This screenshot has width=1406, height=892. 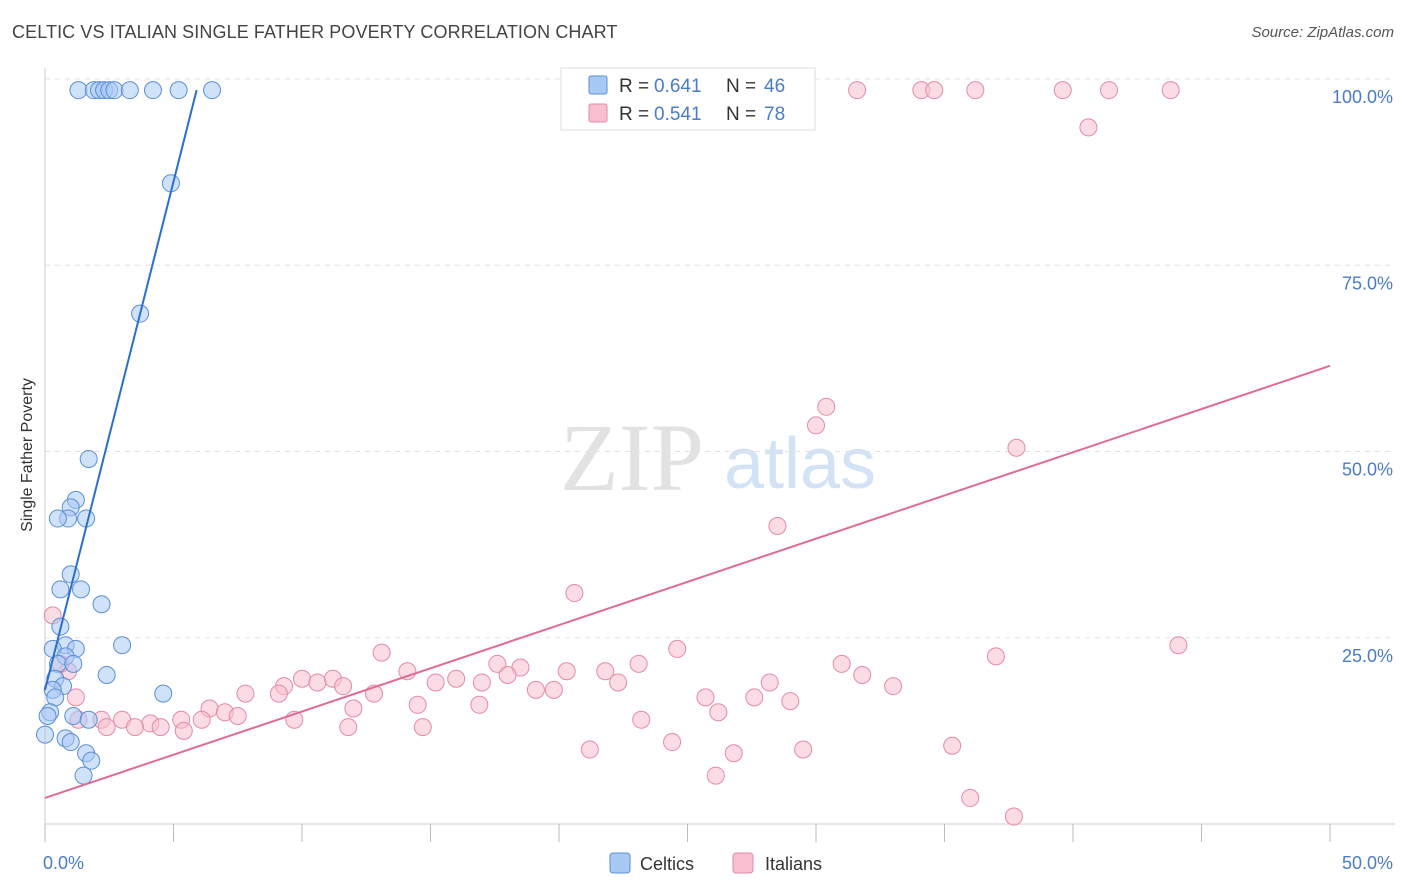 I want to click on celtics-n-value: 46, so click(x=774, y=86).